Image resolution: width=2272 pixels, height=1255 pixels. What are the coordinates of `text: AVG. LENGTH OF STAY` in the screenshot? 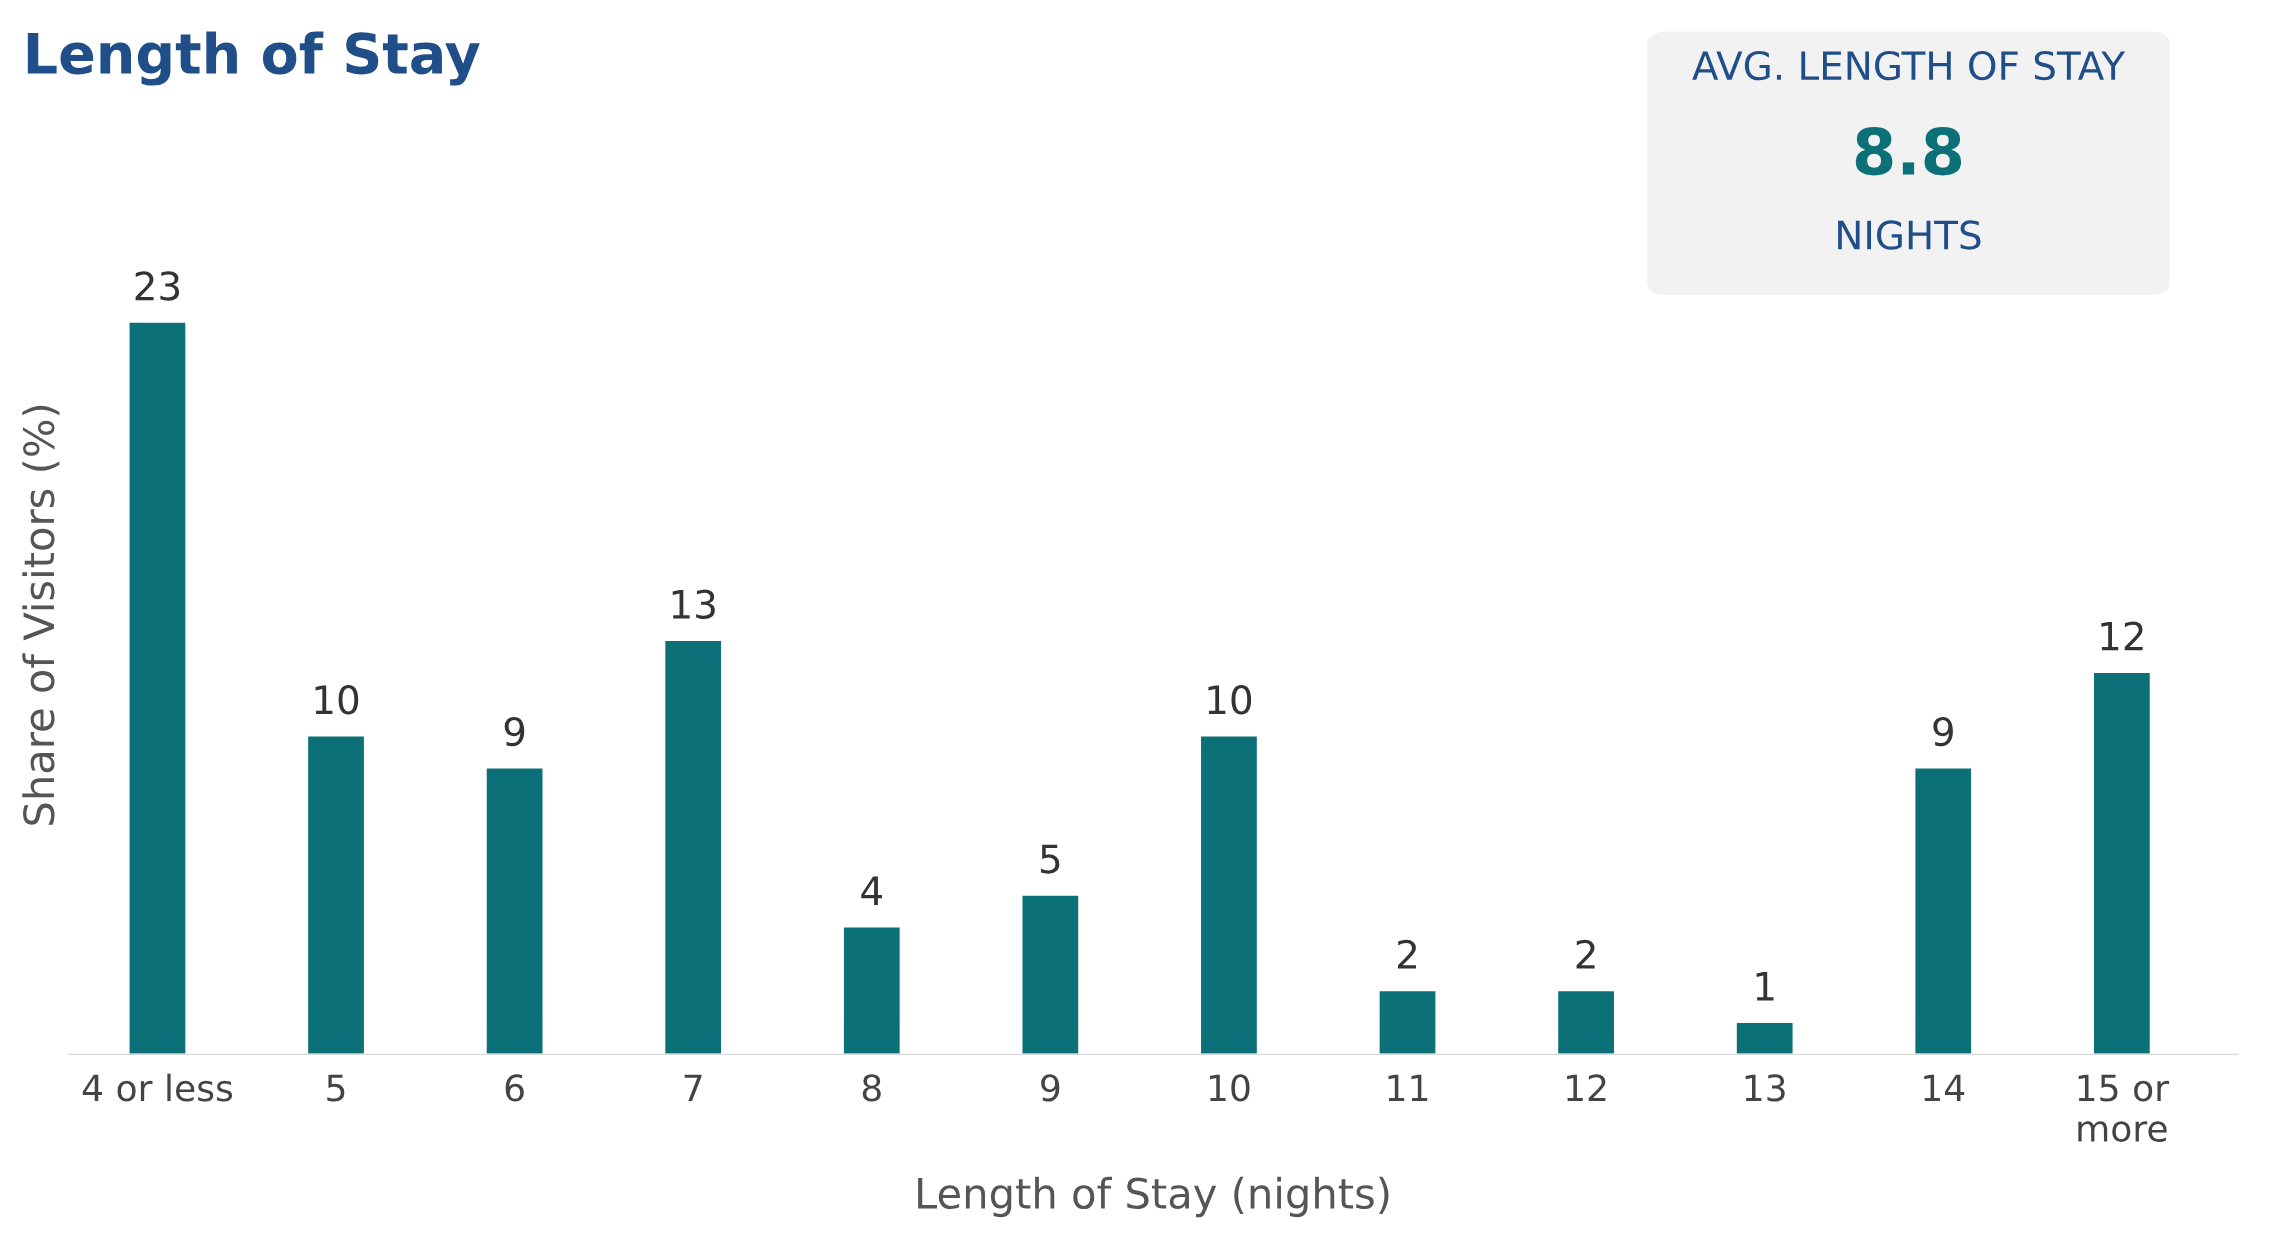 It's located at (1909, 65).